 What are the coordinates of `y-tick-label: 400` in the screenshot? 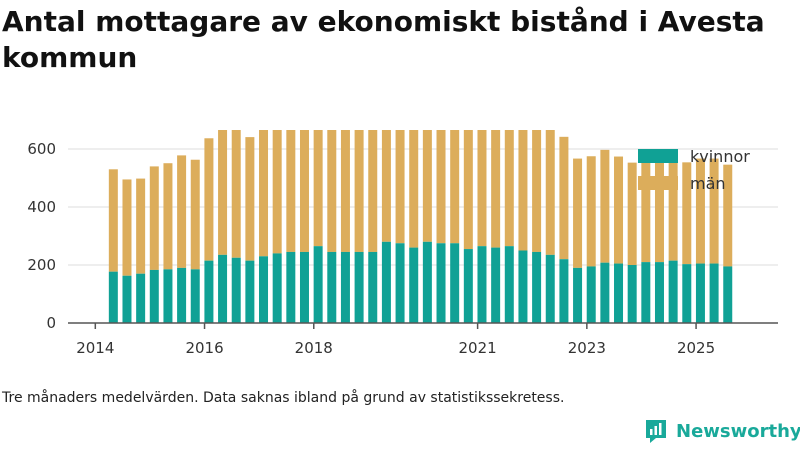 It's located at (41, 207).